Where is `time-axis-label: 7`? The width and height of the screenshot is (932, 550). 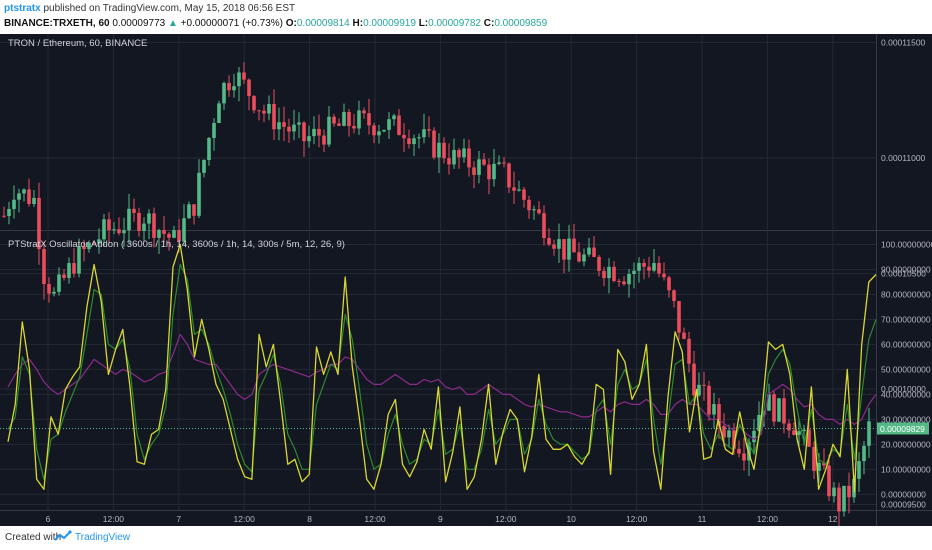 time-axis-label: 7 is located at coordinates (178, 519).